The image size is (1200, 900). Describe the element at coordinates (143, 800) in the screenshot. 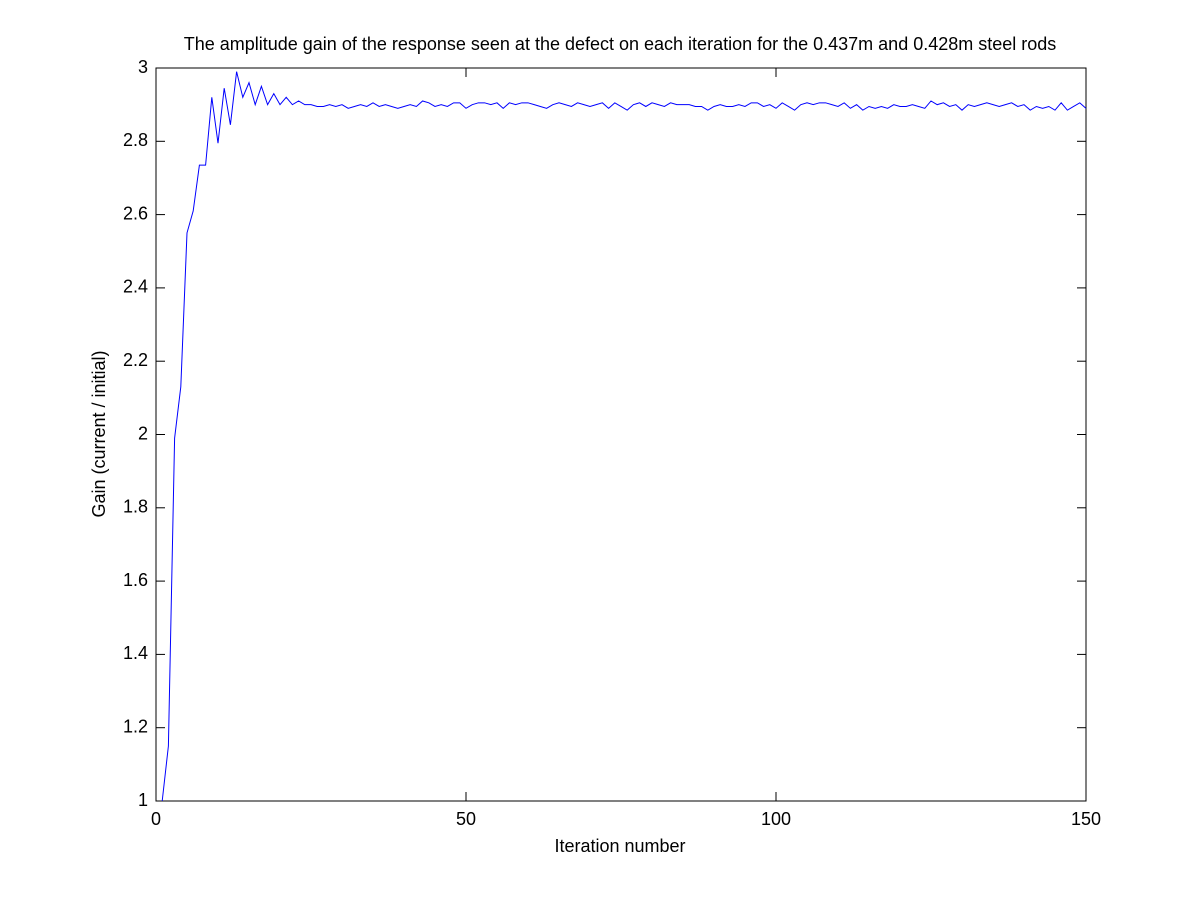

I see `y-tick-label: 1` at that location.